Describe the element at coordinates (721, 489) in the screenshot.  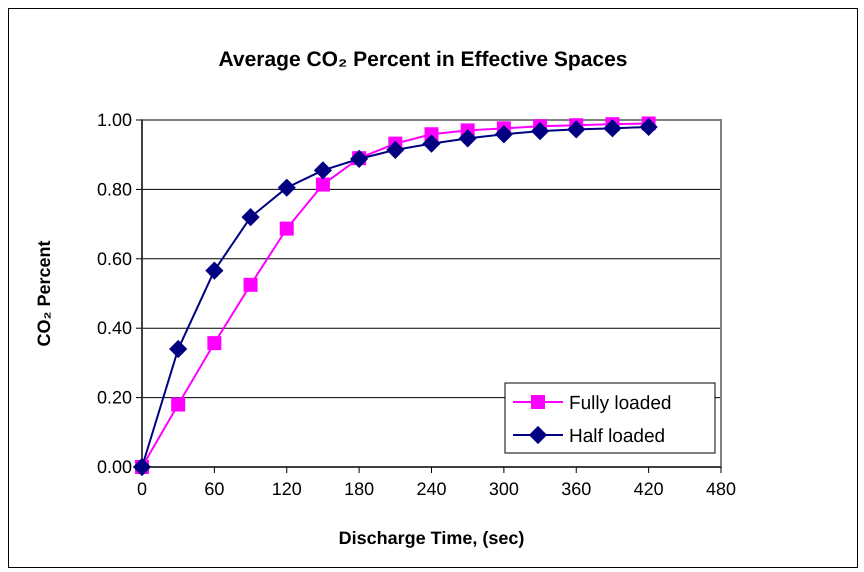
I see `x-tick-label: 480` at that location.